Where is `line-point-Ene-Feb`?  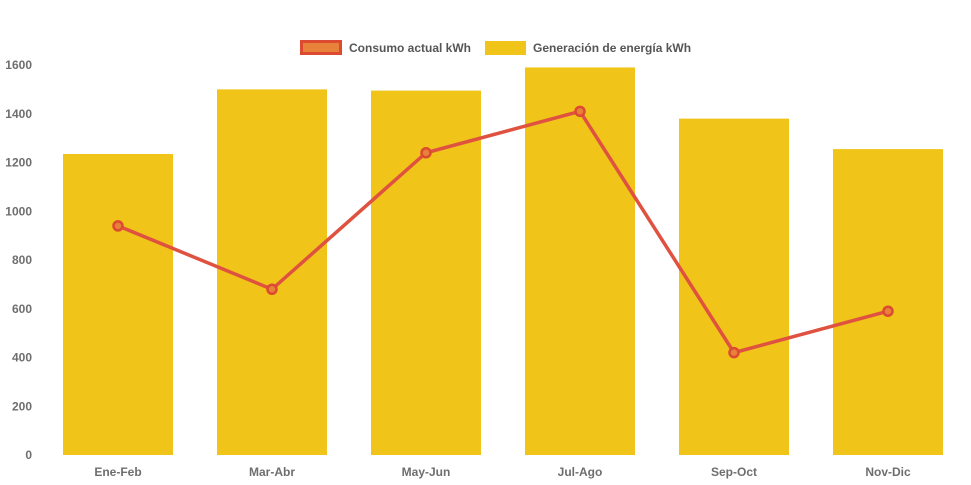 line-point-Ene-Feb is located at coordinates (118, 226).